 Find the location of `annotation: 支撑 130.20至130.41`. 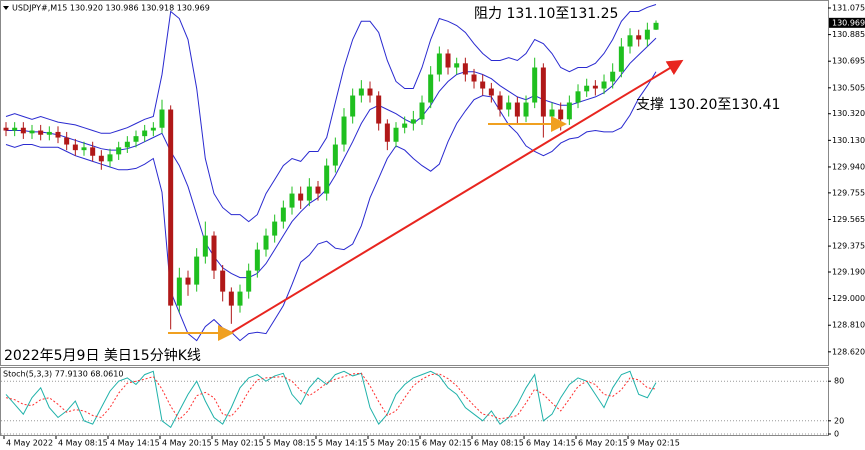

annotation: 支撑 130.20至130.41 is located at coordinates (708, 105).